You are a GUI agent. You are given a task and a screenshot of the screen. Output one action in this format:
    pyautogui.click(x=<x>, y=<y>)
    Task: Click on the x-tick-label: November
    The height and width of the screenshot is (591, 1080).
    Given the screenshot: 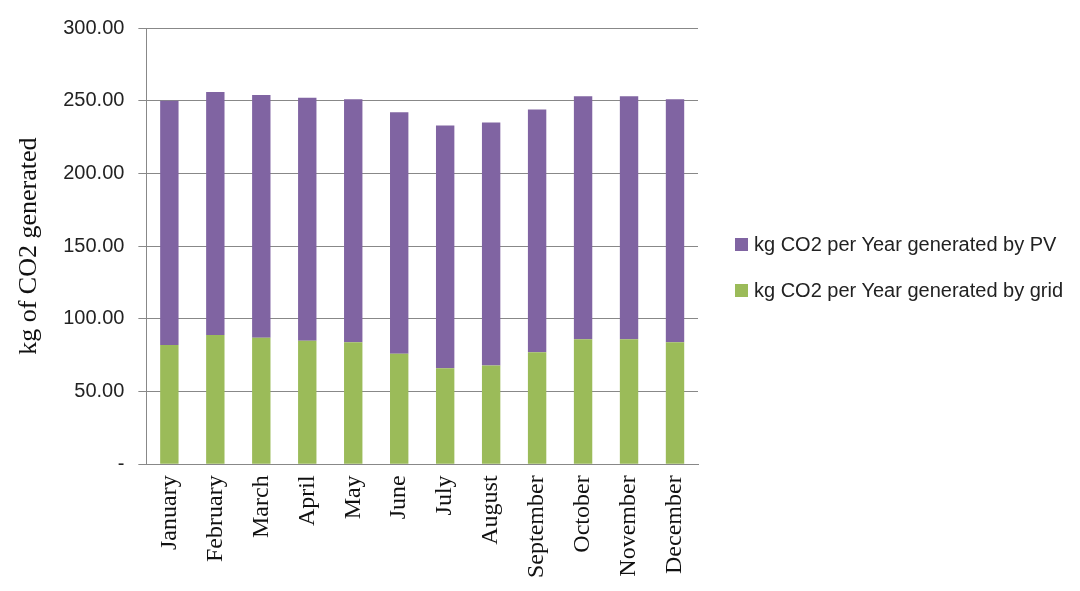 What is the action you would take?
    pyautogui.click(x=627, y=526)
    